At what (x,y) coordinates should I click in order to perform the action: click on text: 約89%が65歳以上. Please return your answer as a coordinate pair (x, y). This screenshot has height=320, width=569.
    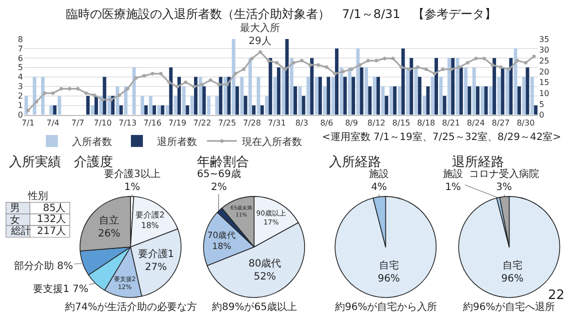
    Looking at the image, I should click on (254, 307).